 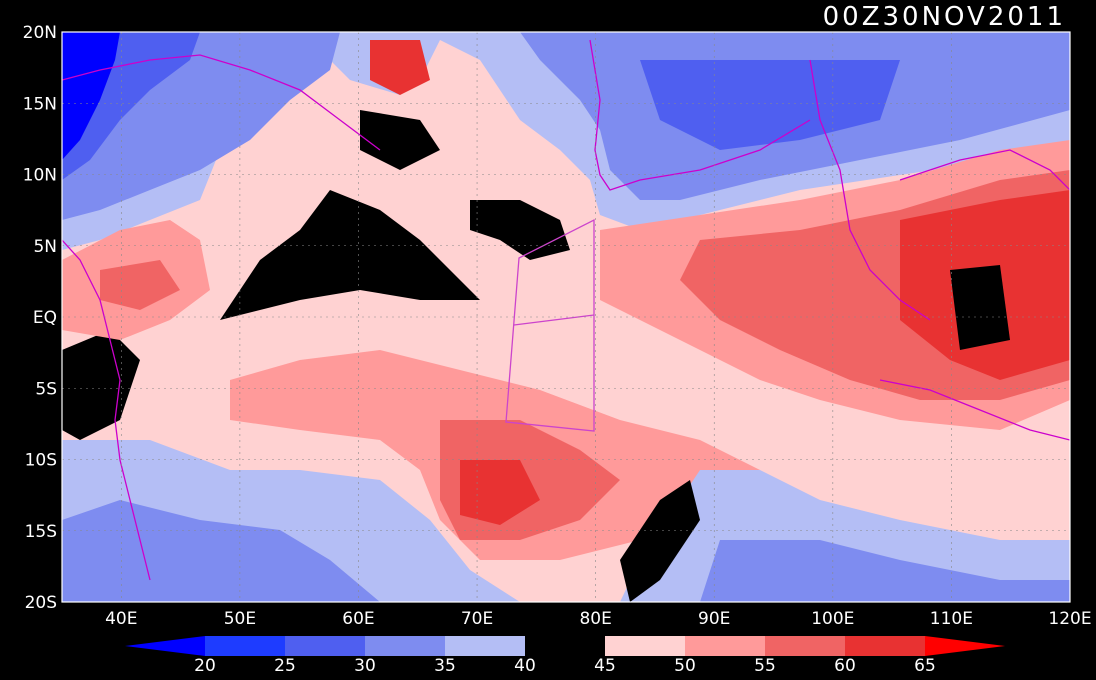 What do you see at coordinates (1069, 619) in the screenshot?
I see `lon-tick-label: 120E` at bounding box center [1069, 619].